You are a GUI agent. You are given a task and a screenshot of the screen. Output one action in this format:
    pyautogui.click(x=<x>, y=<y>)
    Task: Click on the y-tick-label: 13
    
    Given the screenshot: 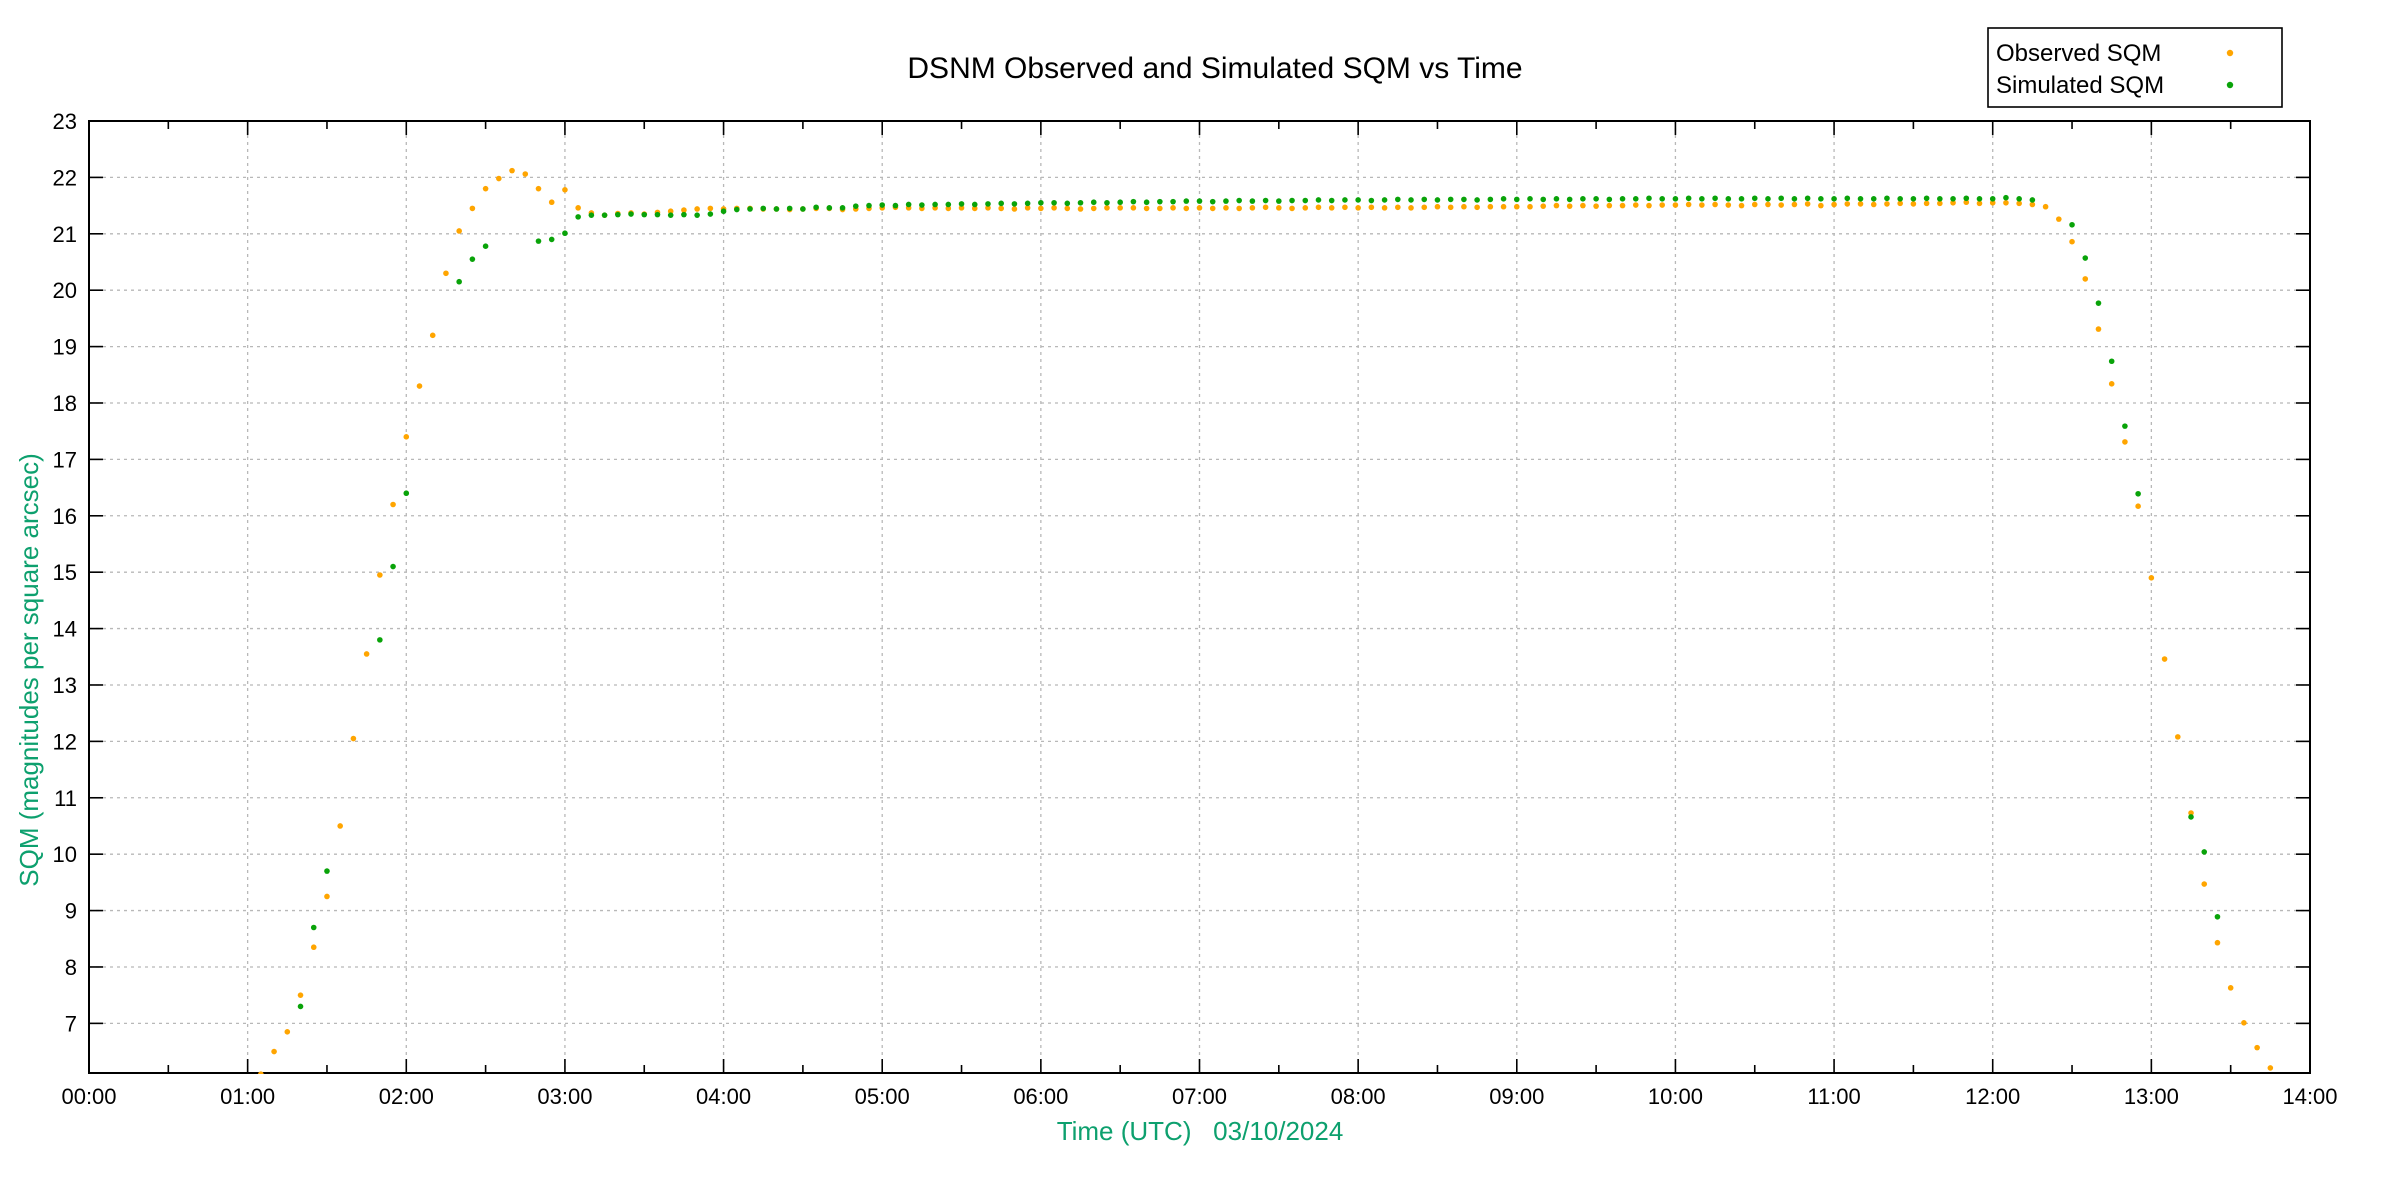 What is the action you would take?
    pyautogui.click(x=65, y=685)
    